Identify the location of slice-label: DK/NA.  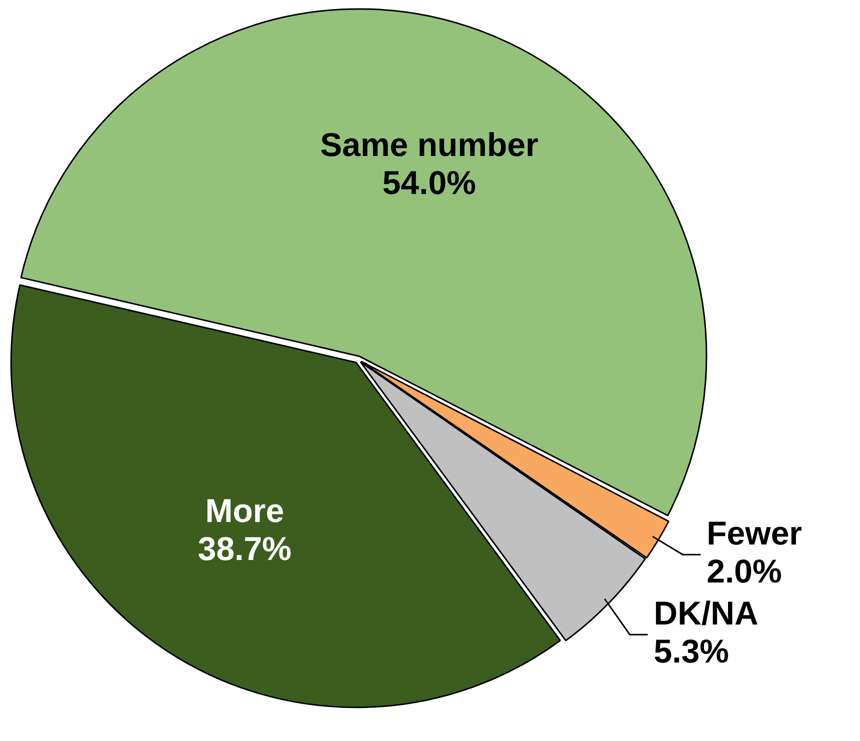
(706, 613).